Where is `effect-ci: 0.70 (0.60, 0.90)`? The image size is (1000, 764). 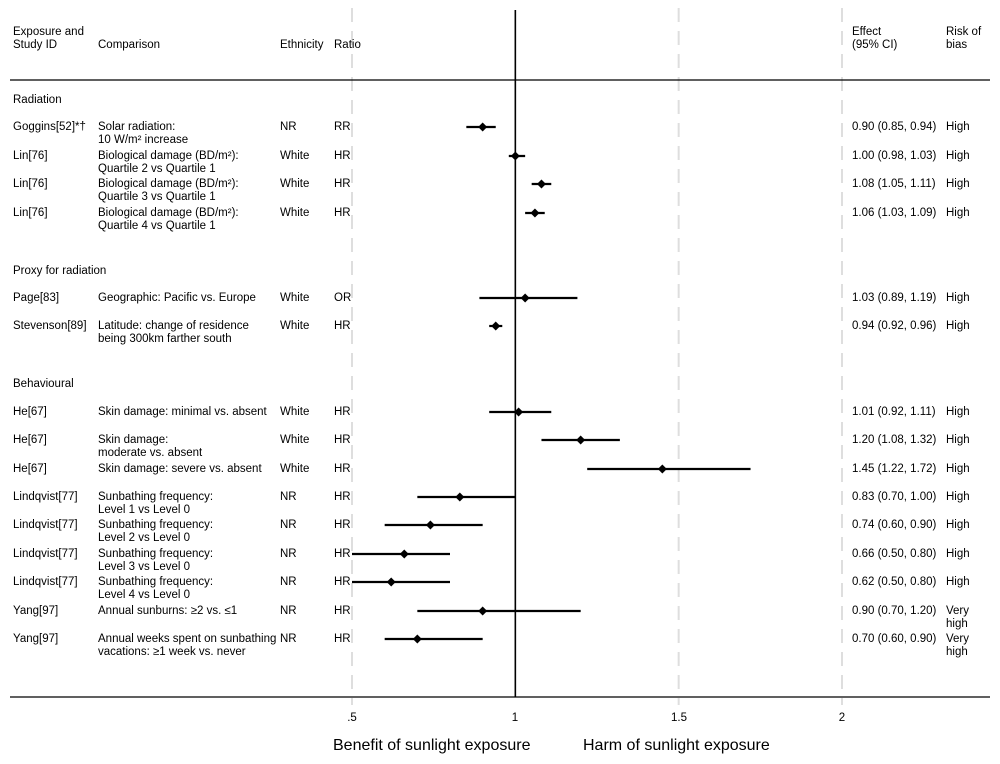 effect-ci: 0.70 (0.60, 0.90) is located at coordinates (894, 639).